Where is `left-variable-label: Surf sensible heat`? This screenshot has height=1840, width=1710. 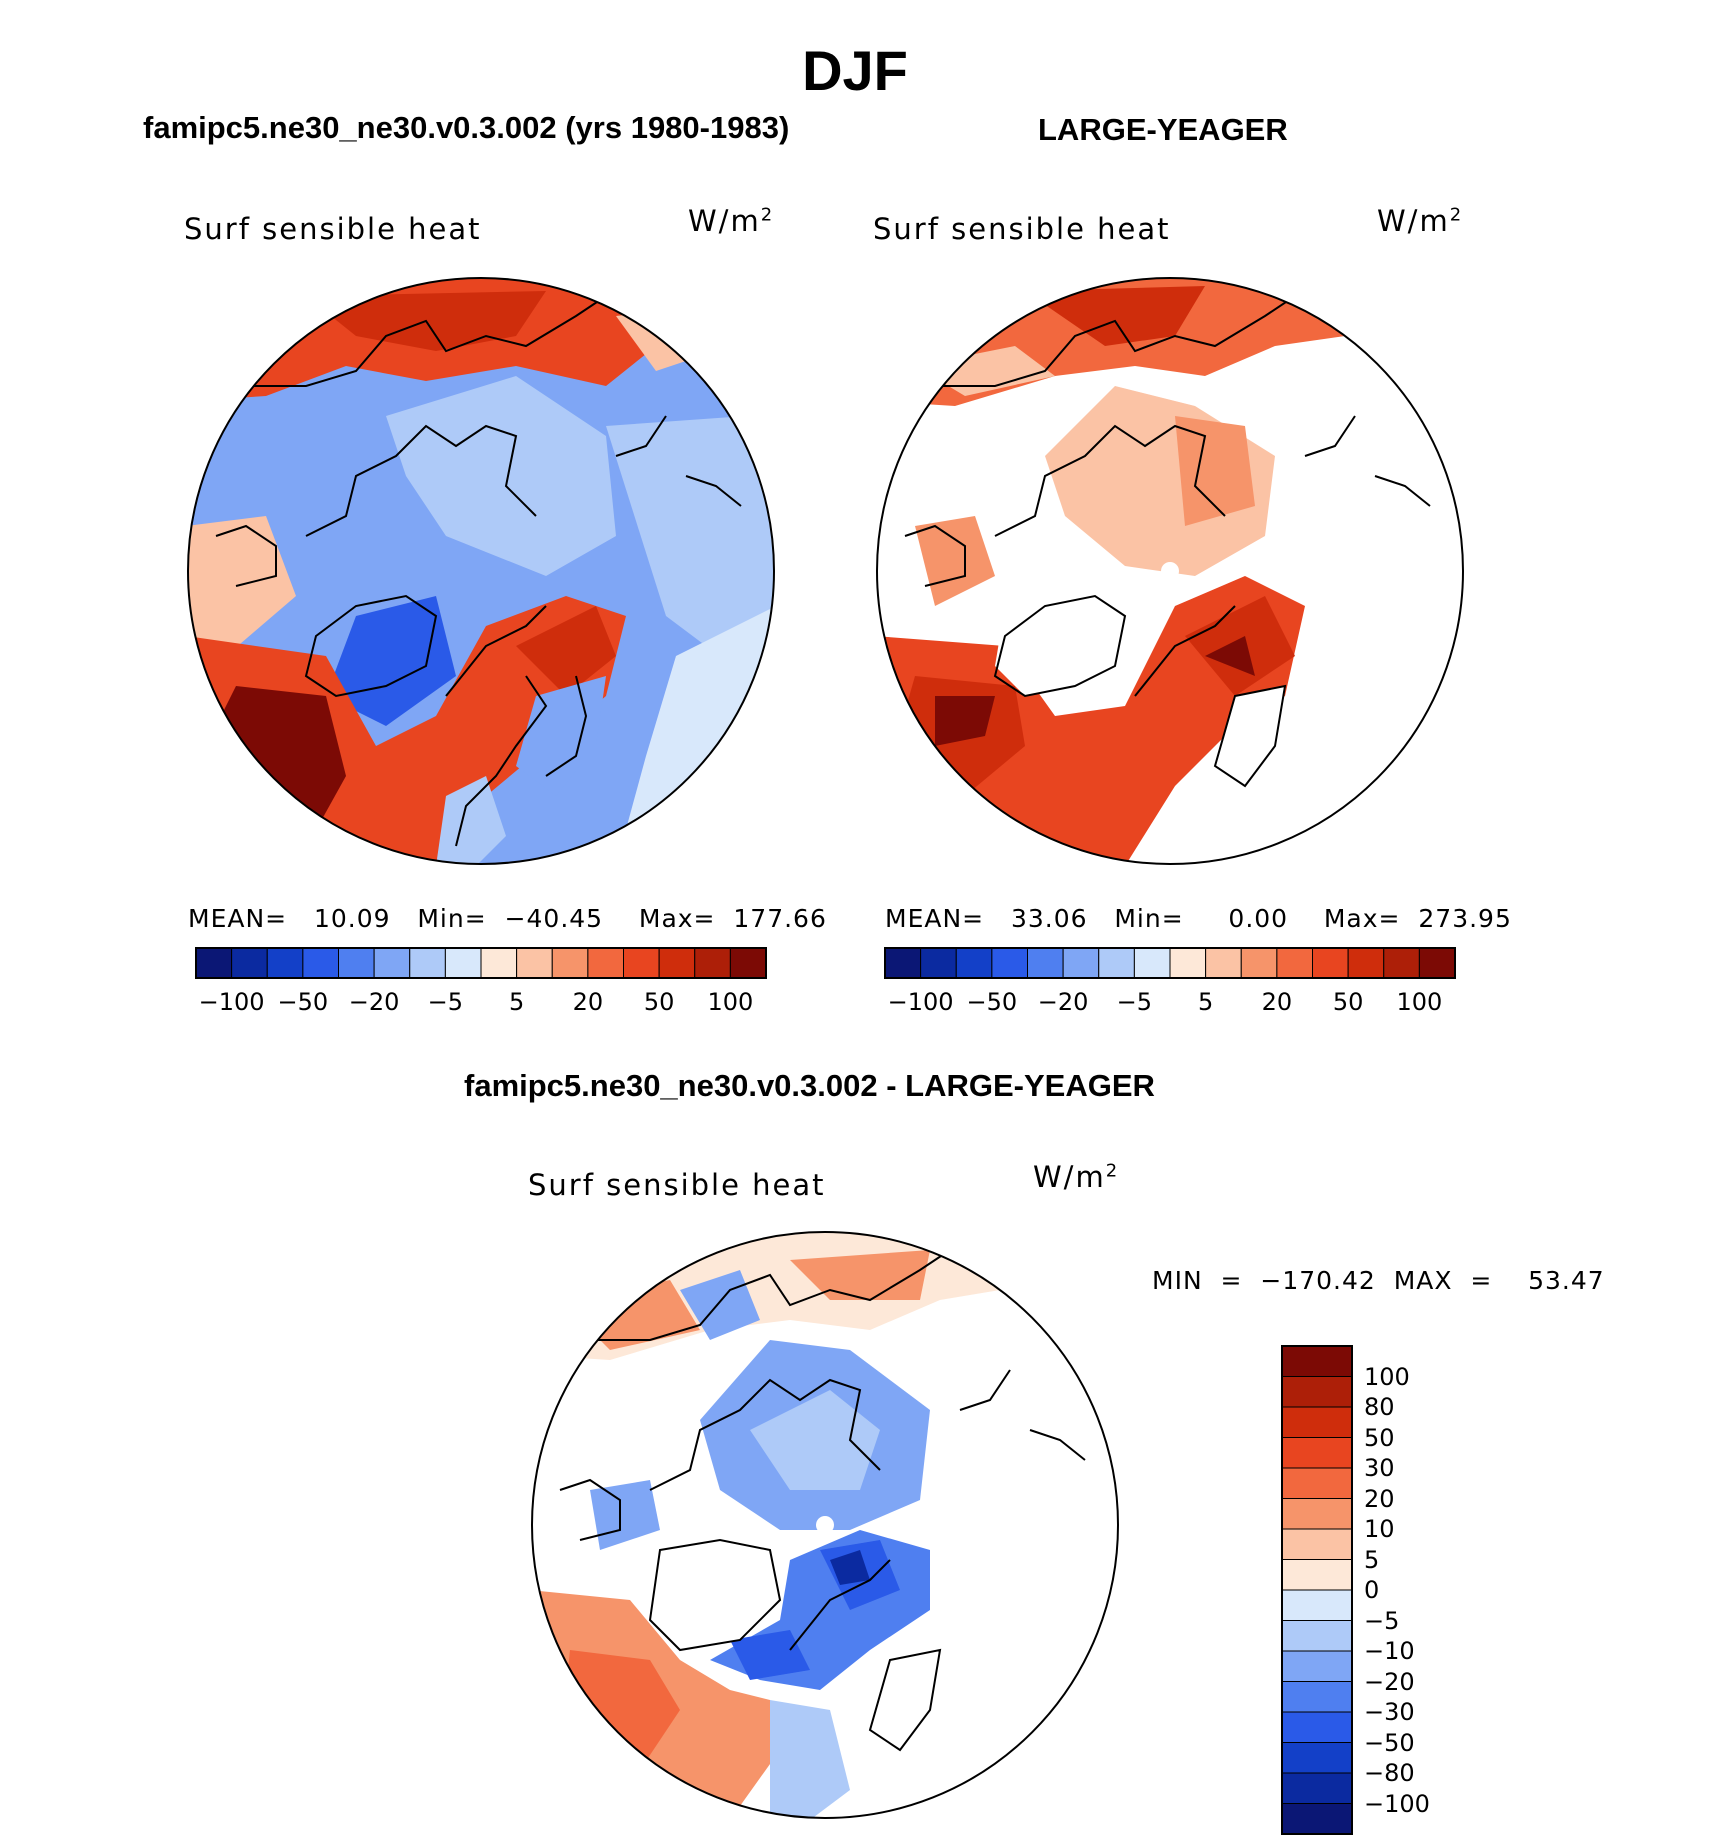 left-variable-label: Surf sensible heat is located at coordinates (333, 229).